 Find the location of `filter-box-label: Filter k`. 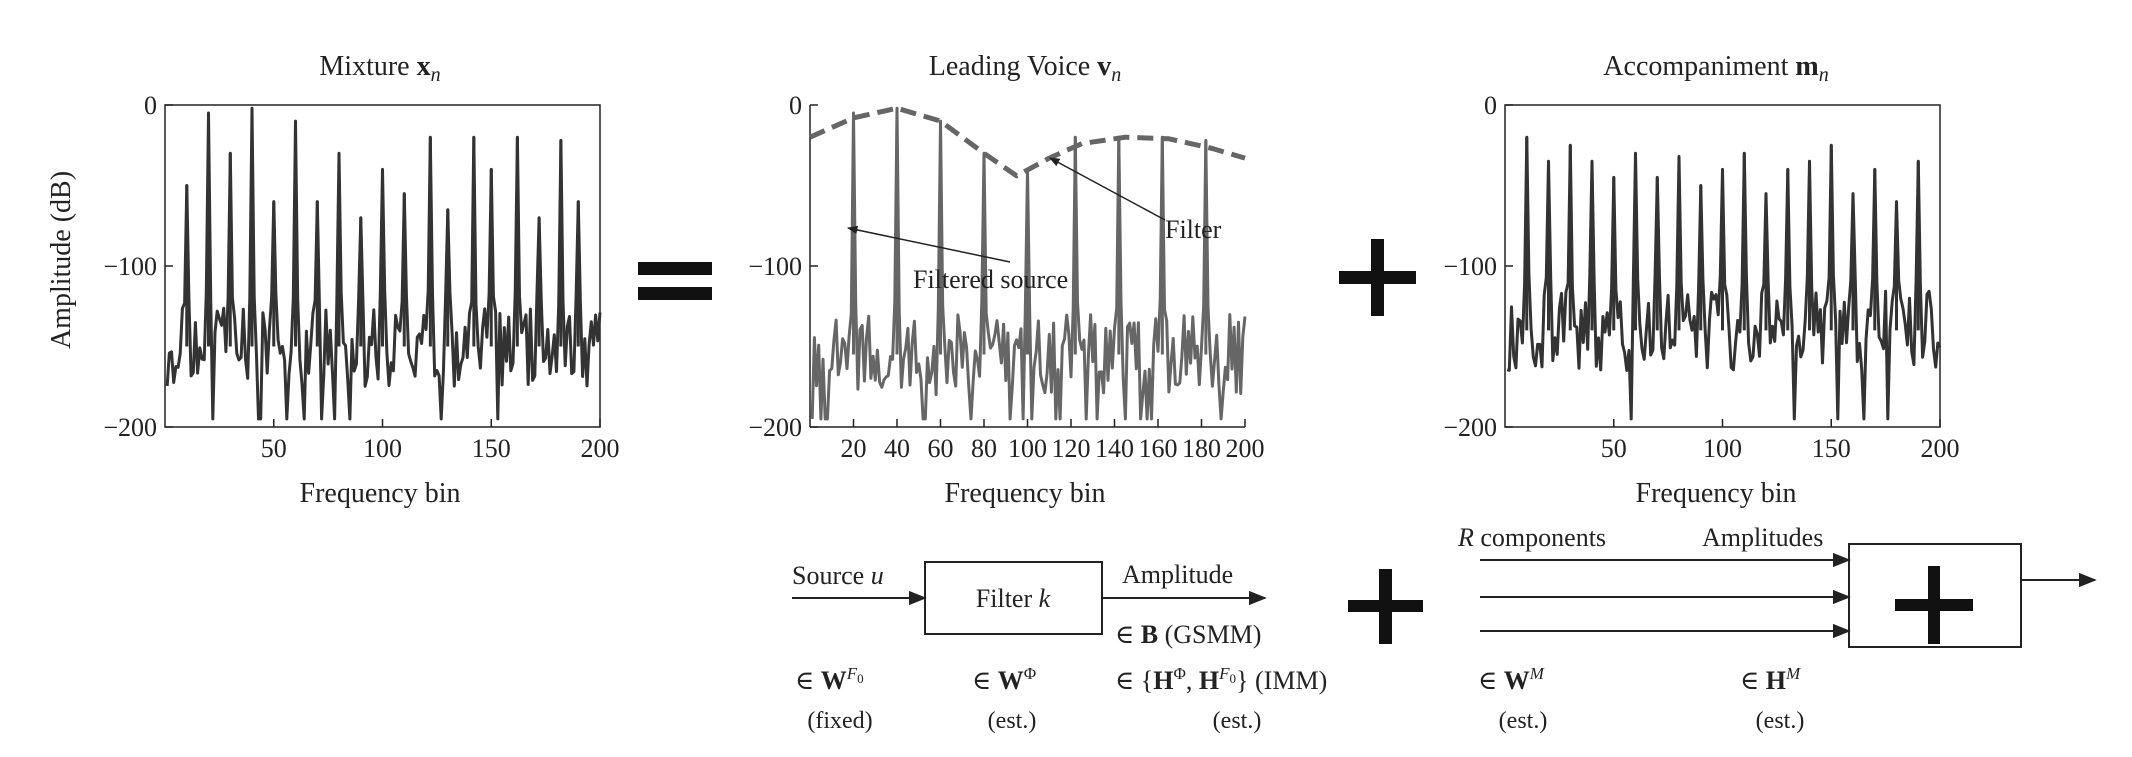

filter-box-label: Filter k is located at coordinates (1013, 598).